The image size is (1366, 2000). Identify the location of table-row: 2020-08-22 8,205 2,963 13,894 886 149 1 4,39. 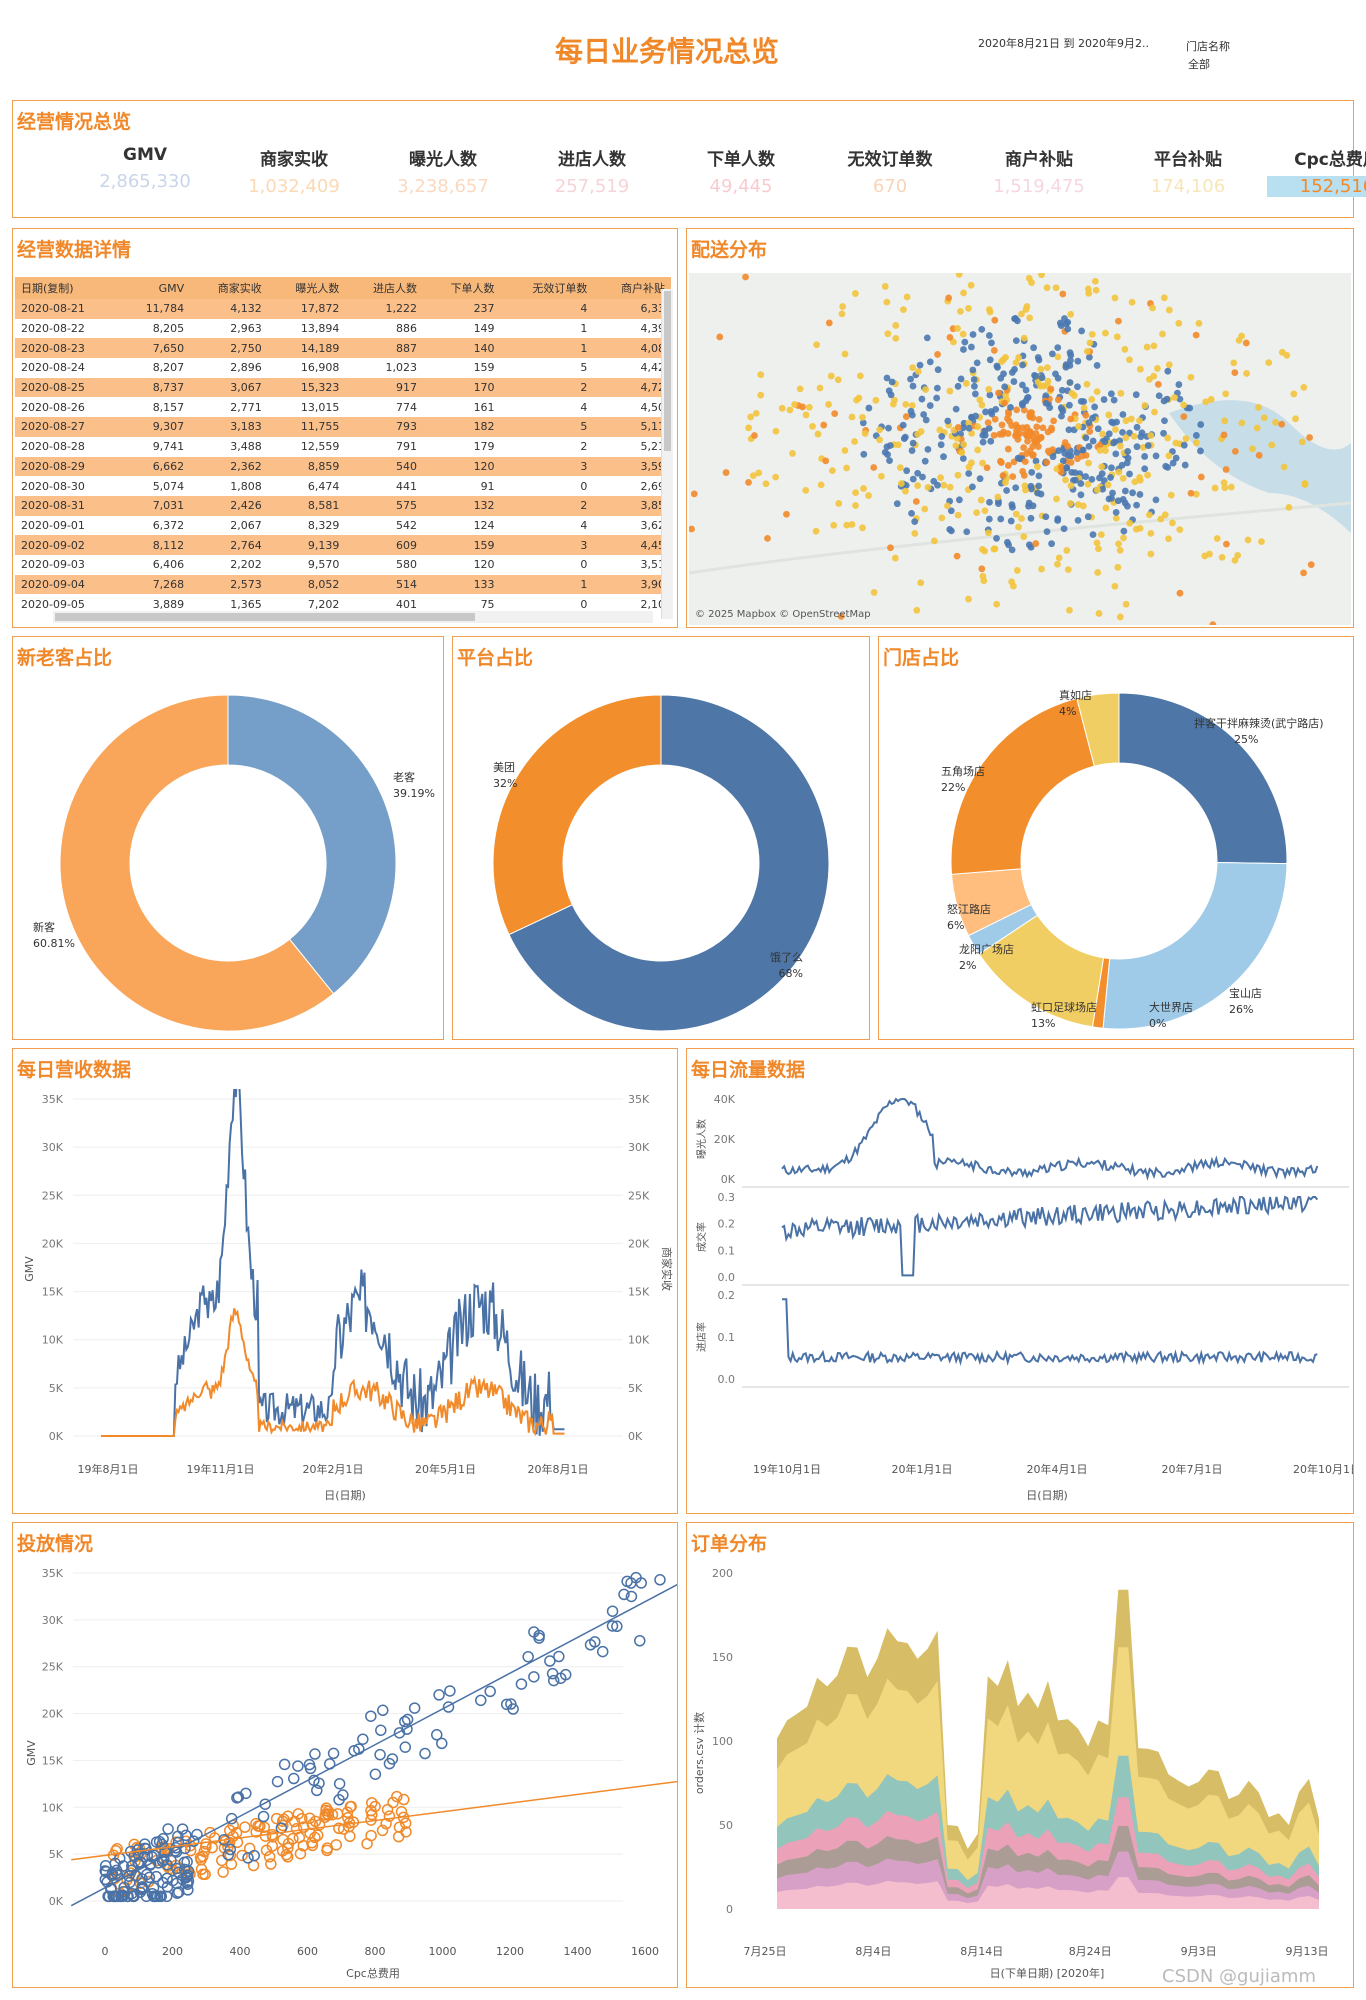
(343, 328).